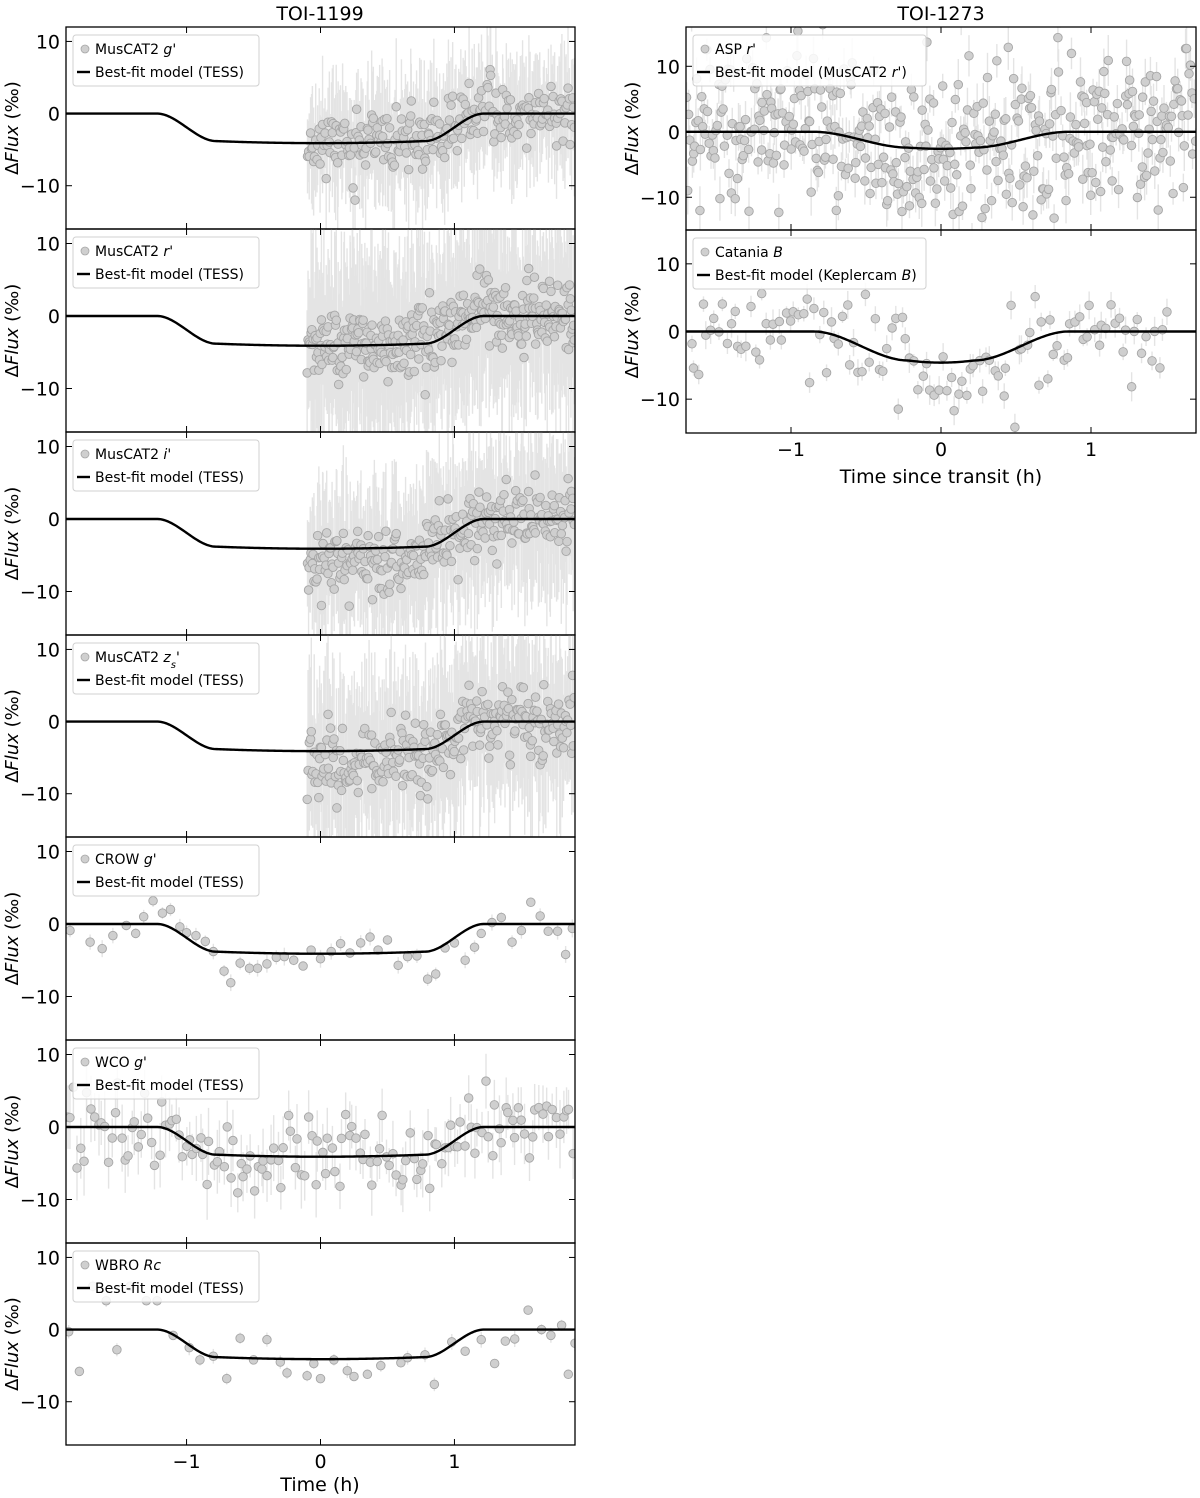 The image size is (1200, 1498). What do you see at coordinates (166, 60) in the screenshot?
I see `legend: MusCAT2 g' Best-fit model (TESS)` at bounding box center [166, 60].